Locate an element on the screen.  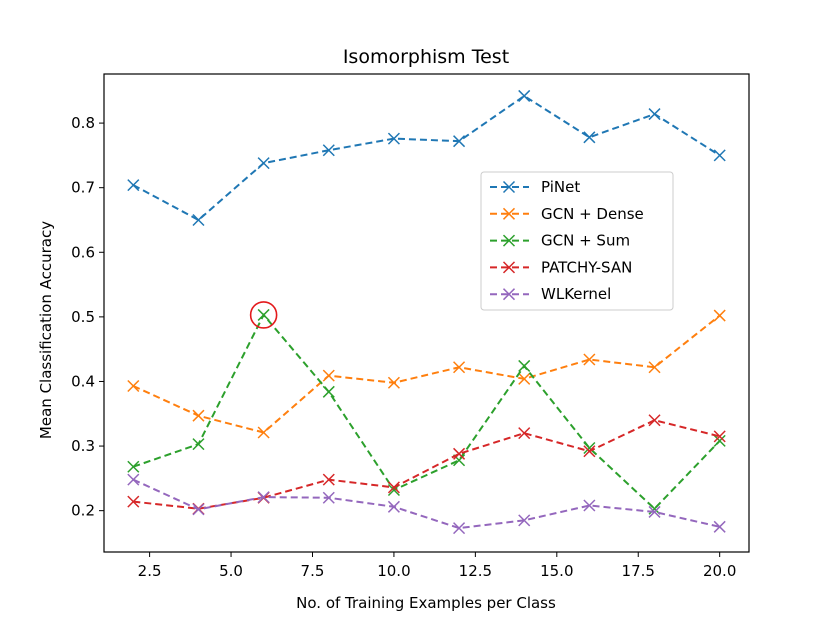
y-axis: 0.2 0.3 0.4 0.5 0.6 0.7 0.8 is located at coordinates (87, 317).